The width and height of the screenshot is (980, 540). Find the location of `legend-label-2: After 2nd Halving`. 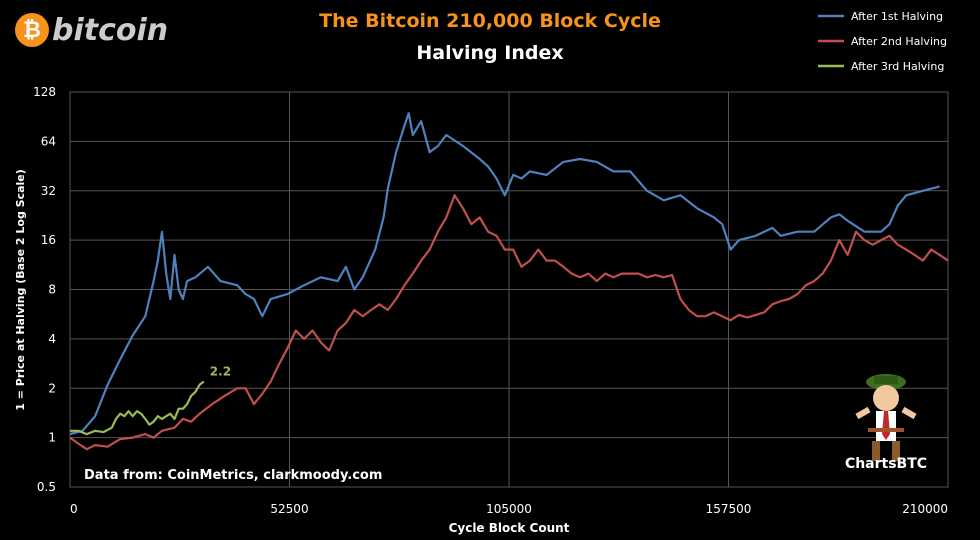

legend-label-2: After 2nd Halving is located at coordinates (899, 41).